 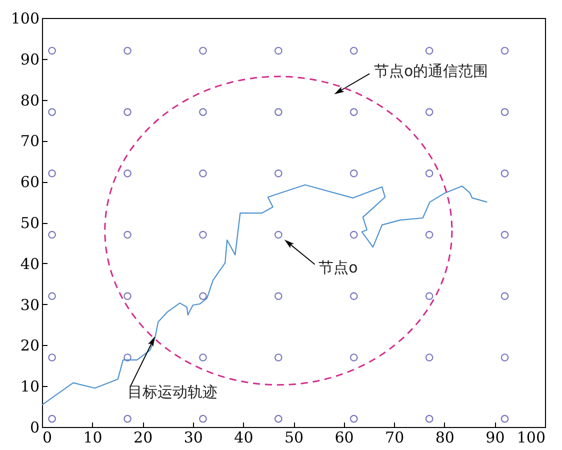 What do you see at coordinates (173, 392) in the screenshot?
I see `annotation: 目标运动轨迹` at bounding box center [173, 392].